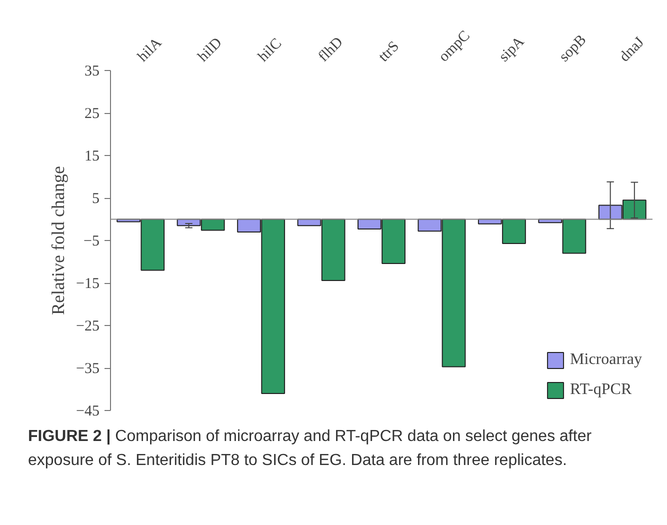  I want to click on y-tick-label: 25, so click(92, 114).